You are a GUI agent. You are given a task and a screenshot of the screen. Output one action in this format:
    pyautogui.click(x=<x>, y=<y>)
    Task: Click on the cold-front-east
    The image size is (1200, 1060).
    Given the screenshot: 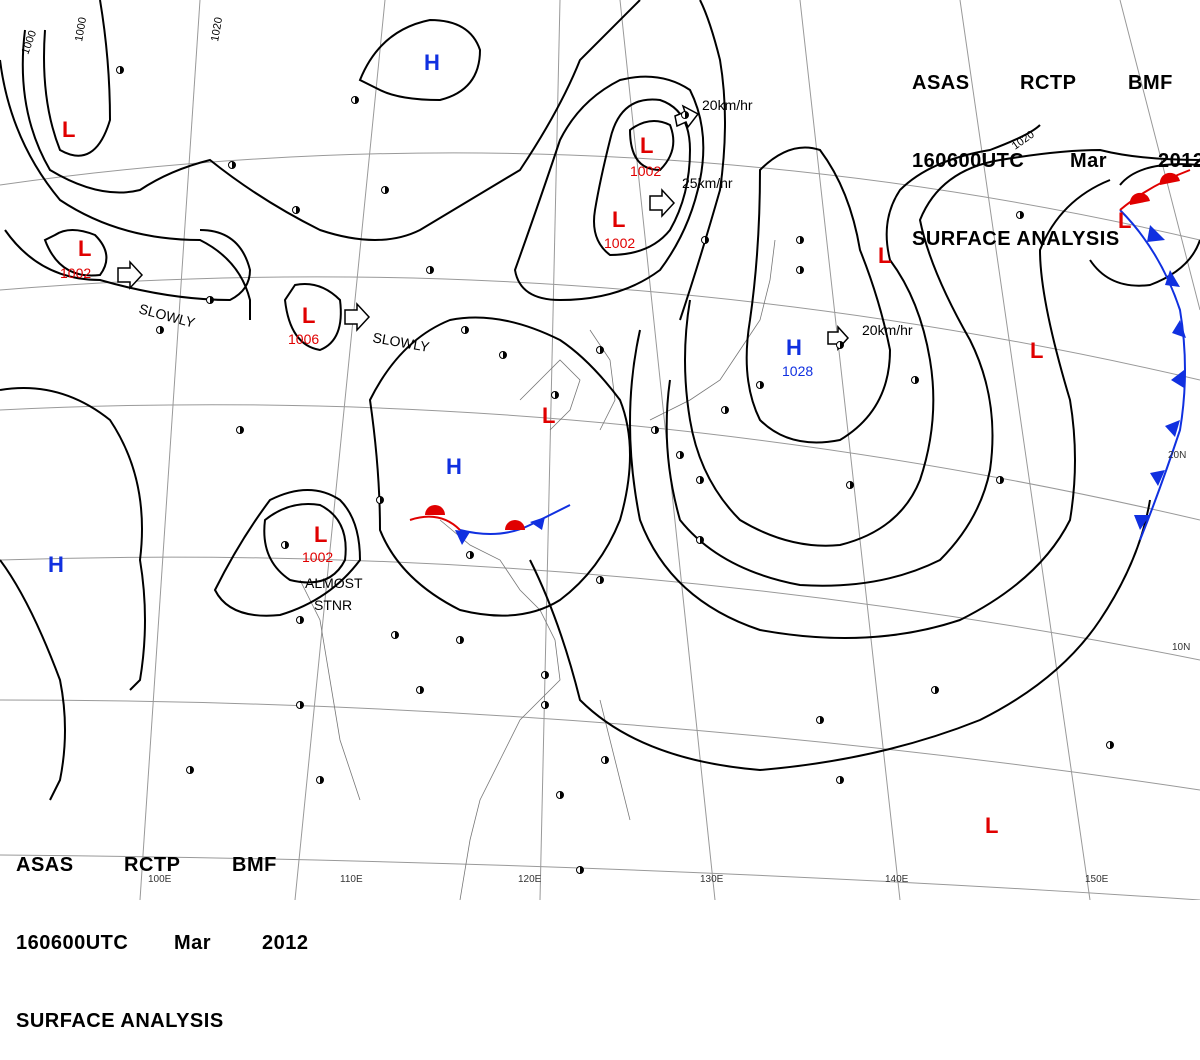 What is the action you would take?
    pyautogui.click(x=1152, y=375)
    